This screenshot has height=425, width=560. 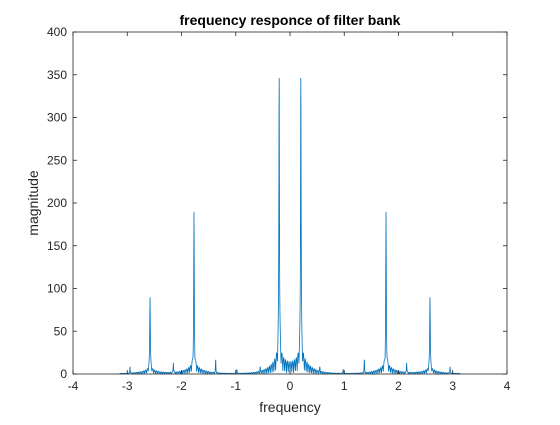 What do you see at coordinates (73, 386) in the screenshot?
I see `x-tick-label: -4` at bounding box center [73, 386].